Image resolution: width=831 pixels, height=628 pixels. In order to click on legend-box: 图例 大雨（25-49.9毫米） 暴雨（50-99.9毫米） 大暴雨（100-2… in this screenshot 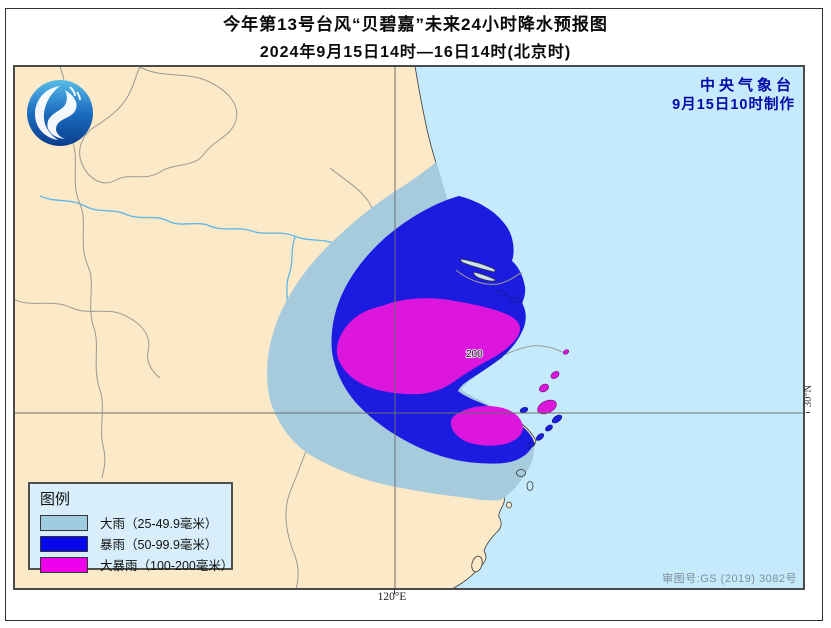, I will do `click(130, 527)`.